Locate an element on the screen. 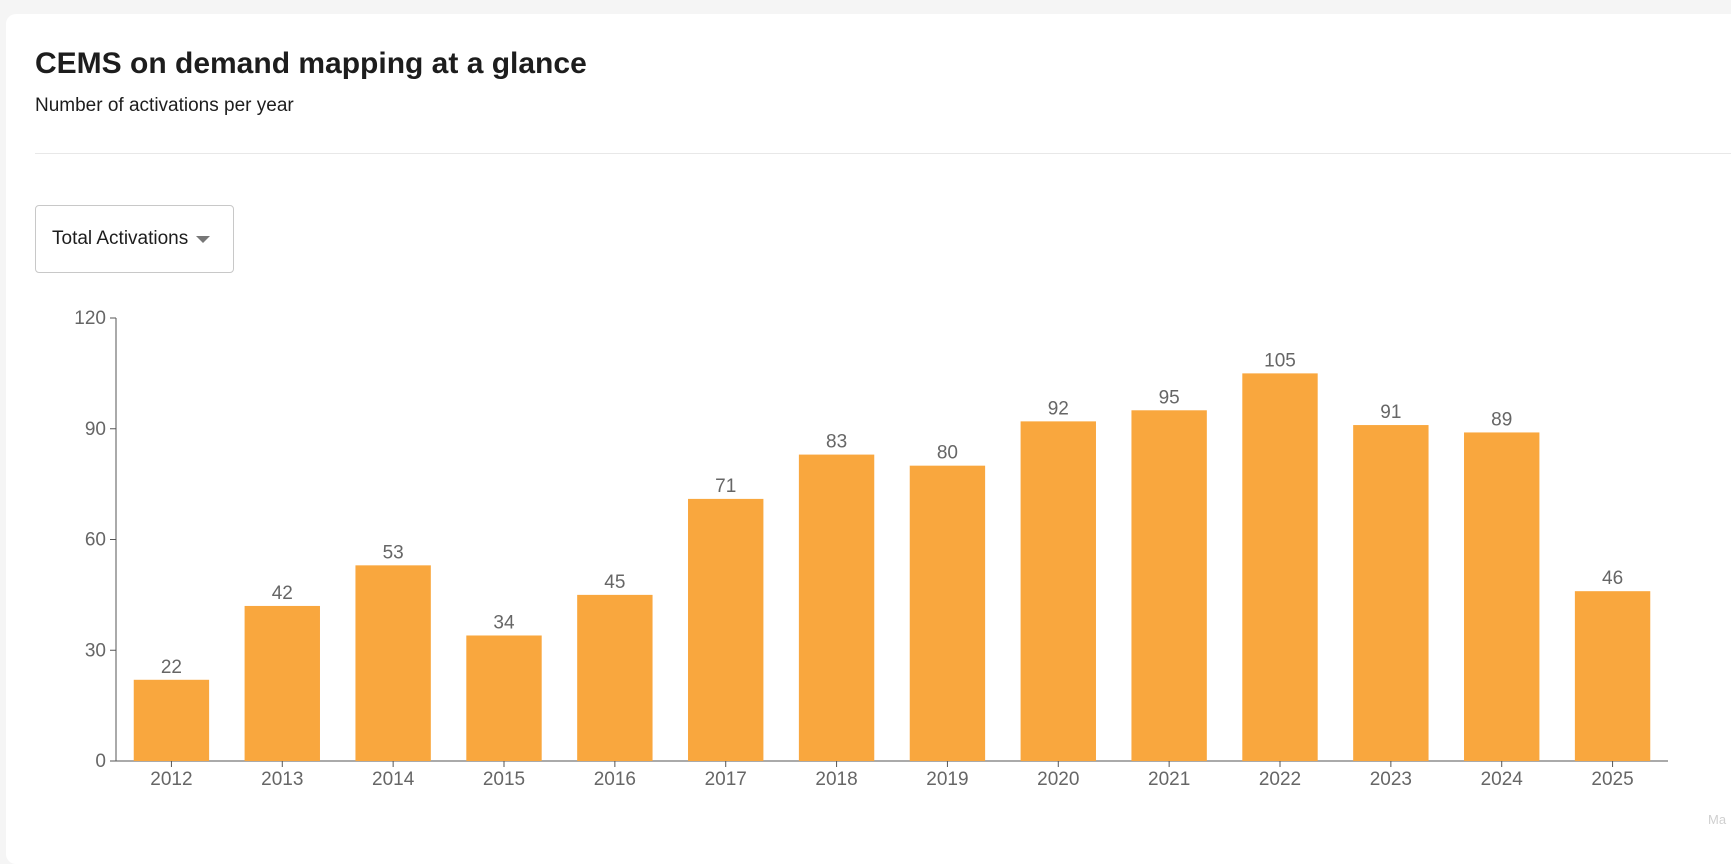 This screenshot has height=864, width=1731. y-tick-label: 120 is located at coordinates (90, 318).